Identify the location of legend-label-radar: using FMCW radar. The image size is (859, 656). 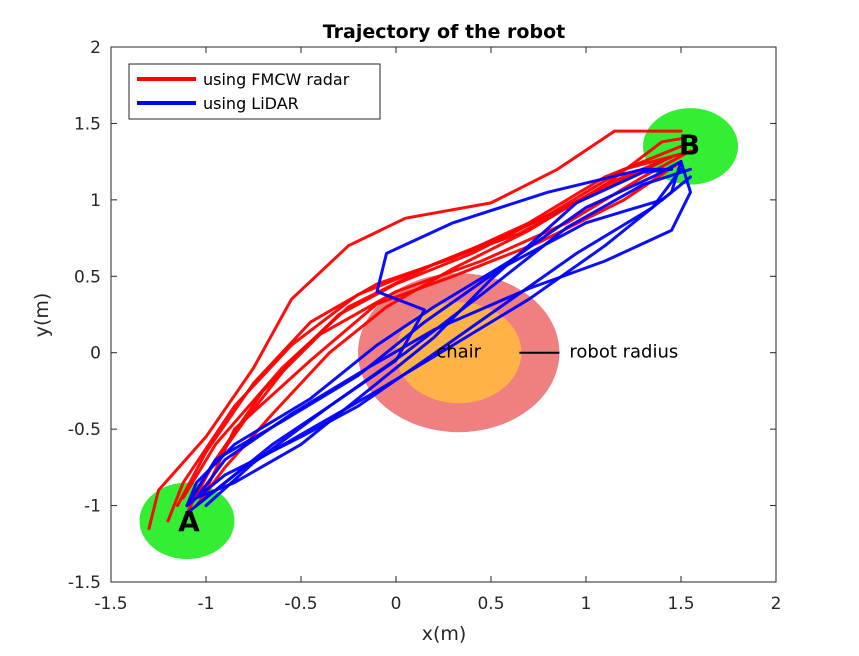
(276, 79).